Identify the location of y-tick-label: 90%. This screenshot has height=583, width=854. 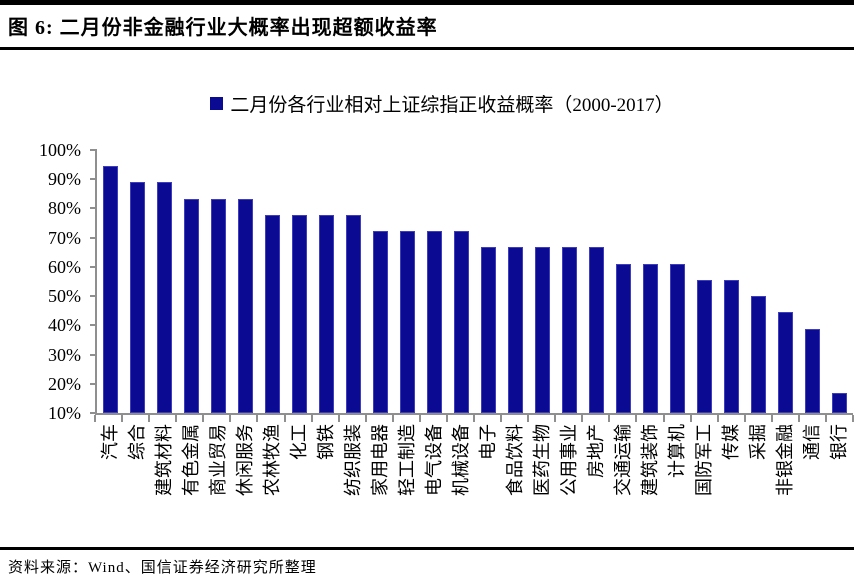
(64, 179).